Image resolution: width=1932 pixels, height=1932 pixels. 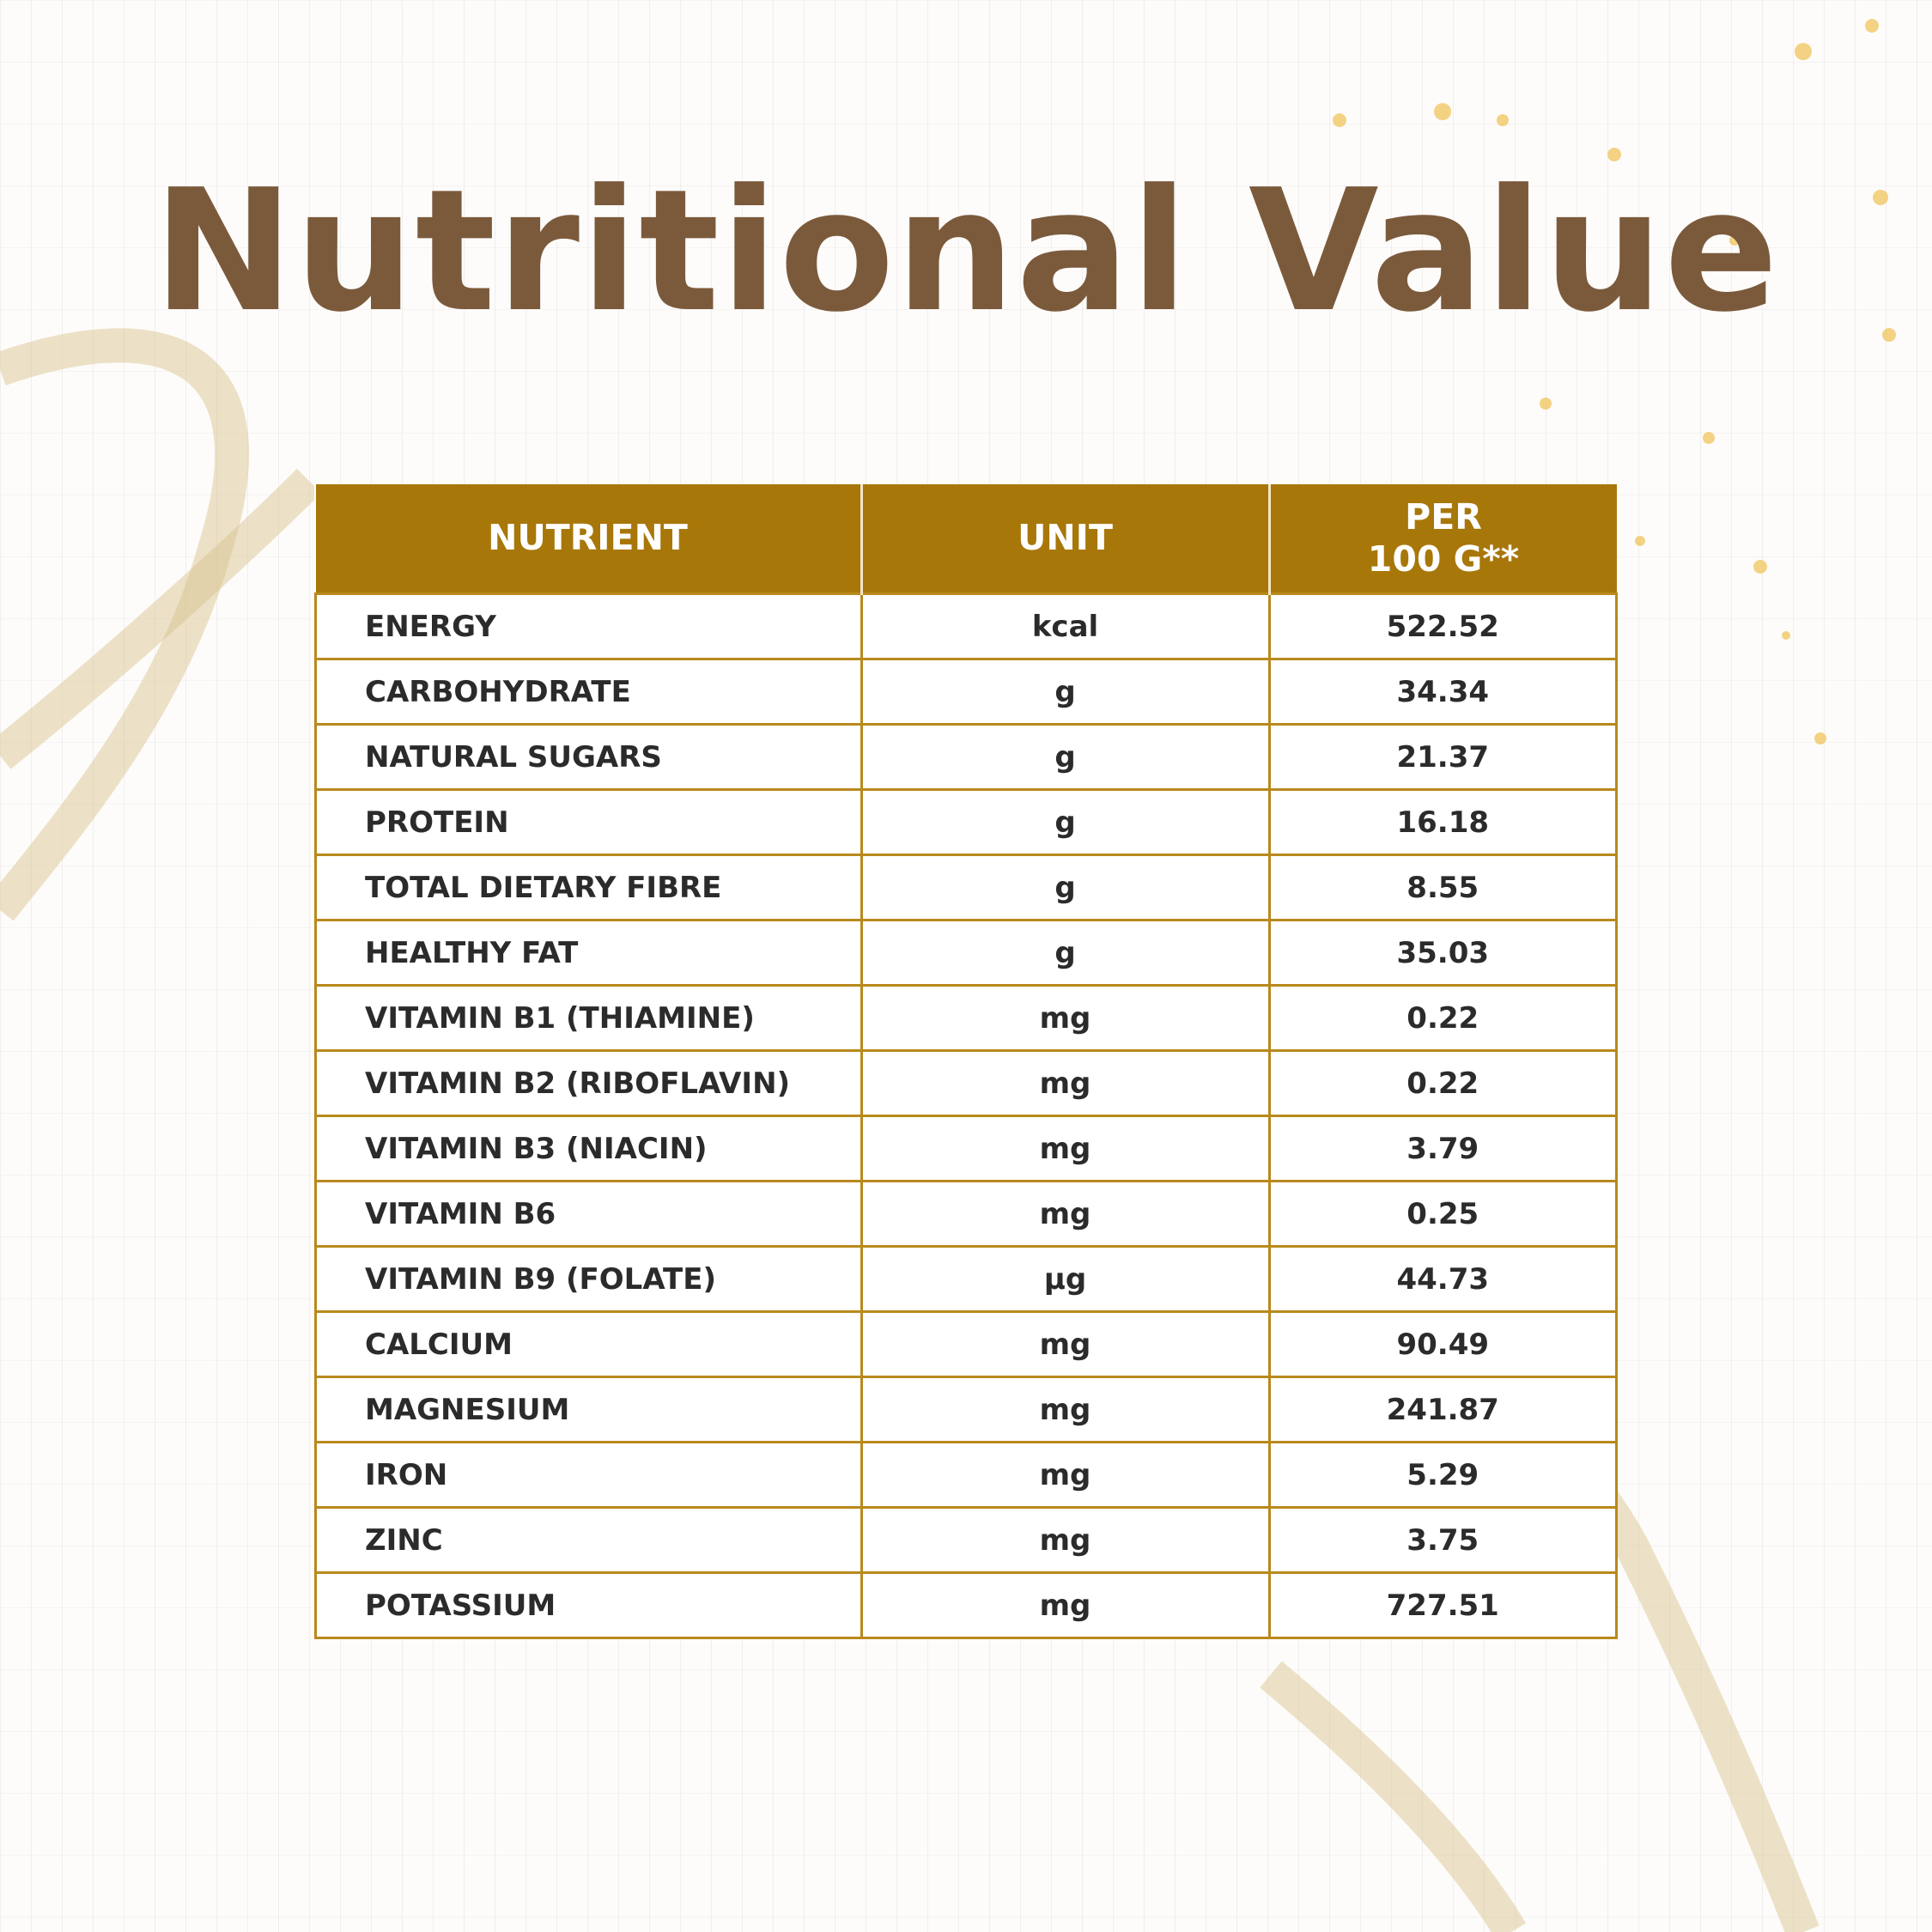 What do you see at coordinates (1442, 1214) in the screenshot?
I see `amount: 0.25` at bounding box center [1442, 1214].